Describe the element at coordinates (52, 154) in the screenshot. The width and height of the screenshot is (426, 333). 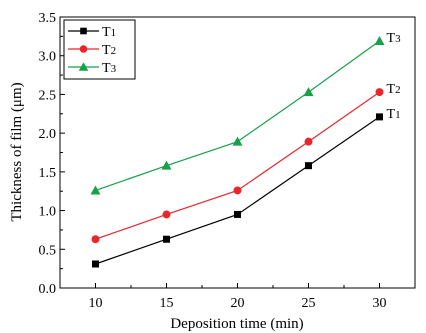
I see `y-axis: 0.0 0.5 1.0 1.5 2.0 2.5 3.0 3.5` at that location.